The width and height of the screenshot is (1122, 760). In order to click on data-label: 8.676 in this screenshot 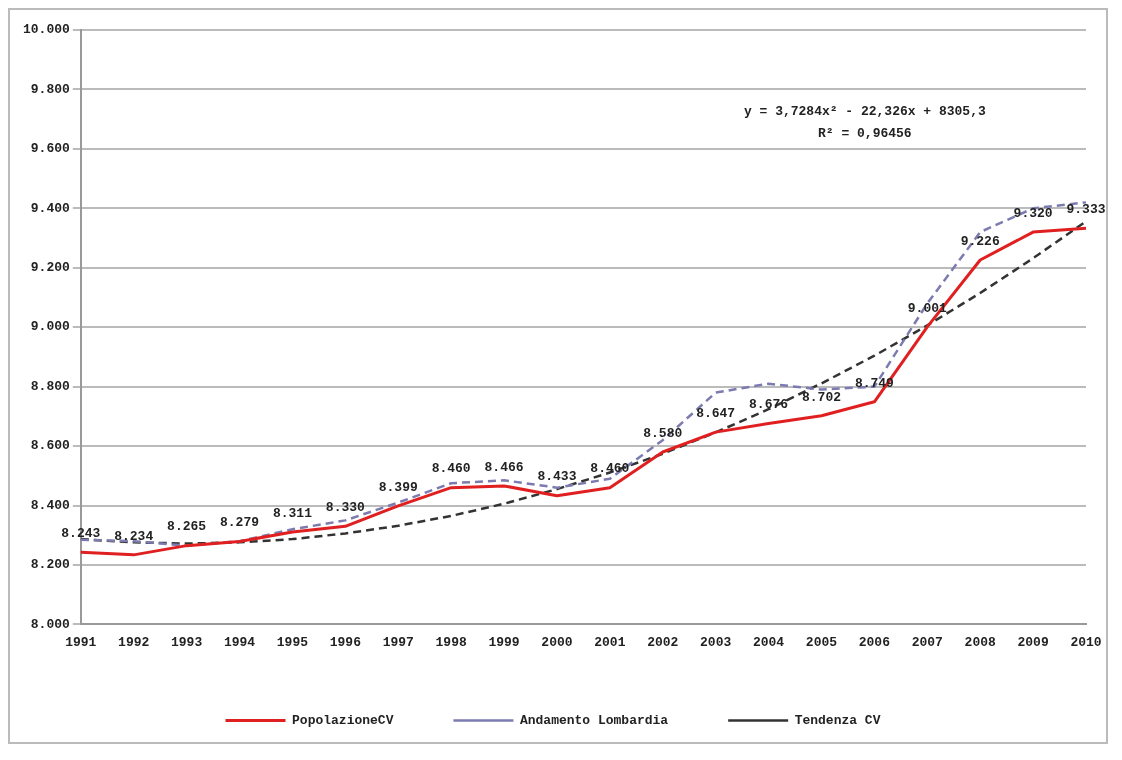, I will do `click(769, 405)`.